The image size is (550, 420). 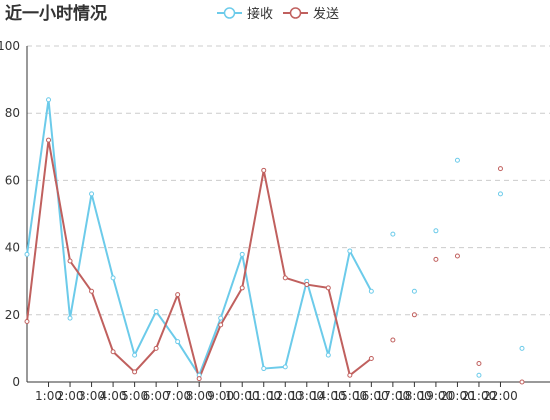 What do you see at coordinates (12, 248) in the screenshot?
I see `y-tick-label: 40` at bounding box center [12, 248].